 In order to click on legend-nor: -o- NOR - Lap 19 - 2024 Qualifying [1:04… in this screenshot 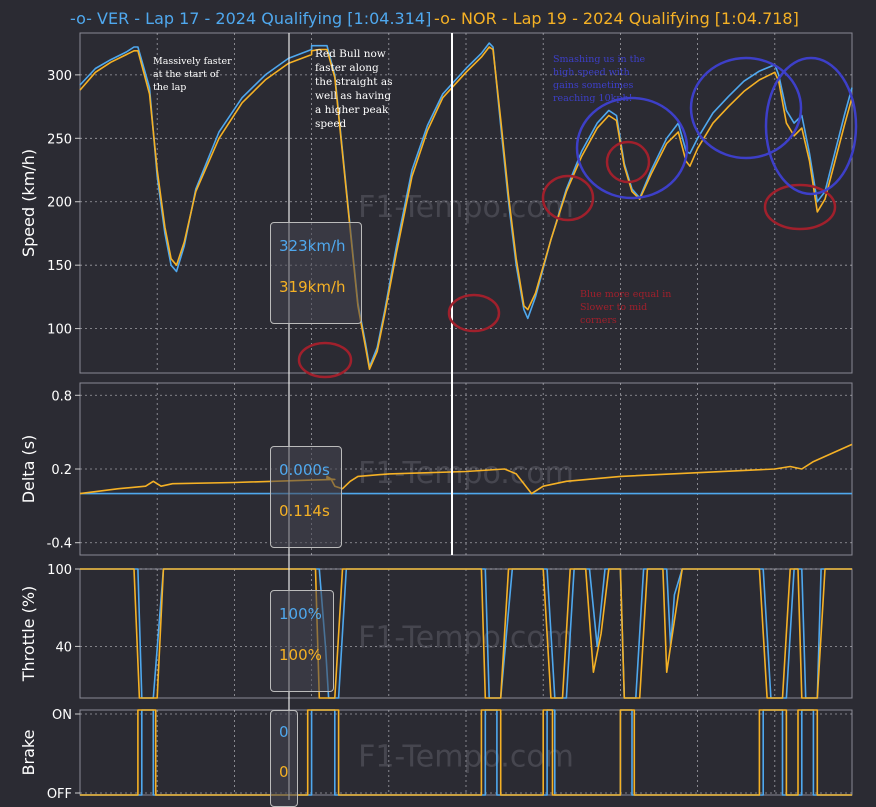, I will do `click(616, 18)`.